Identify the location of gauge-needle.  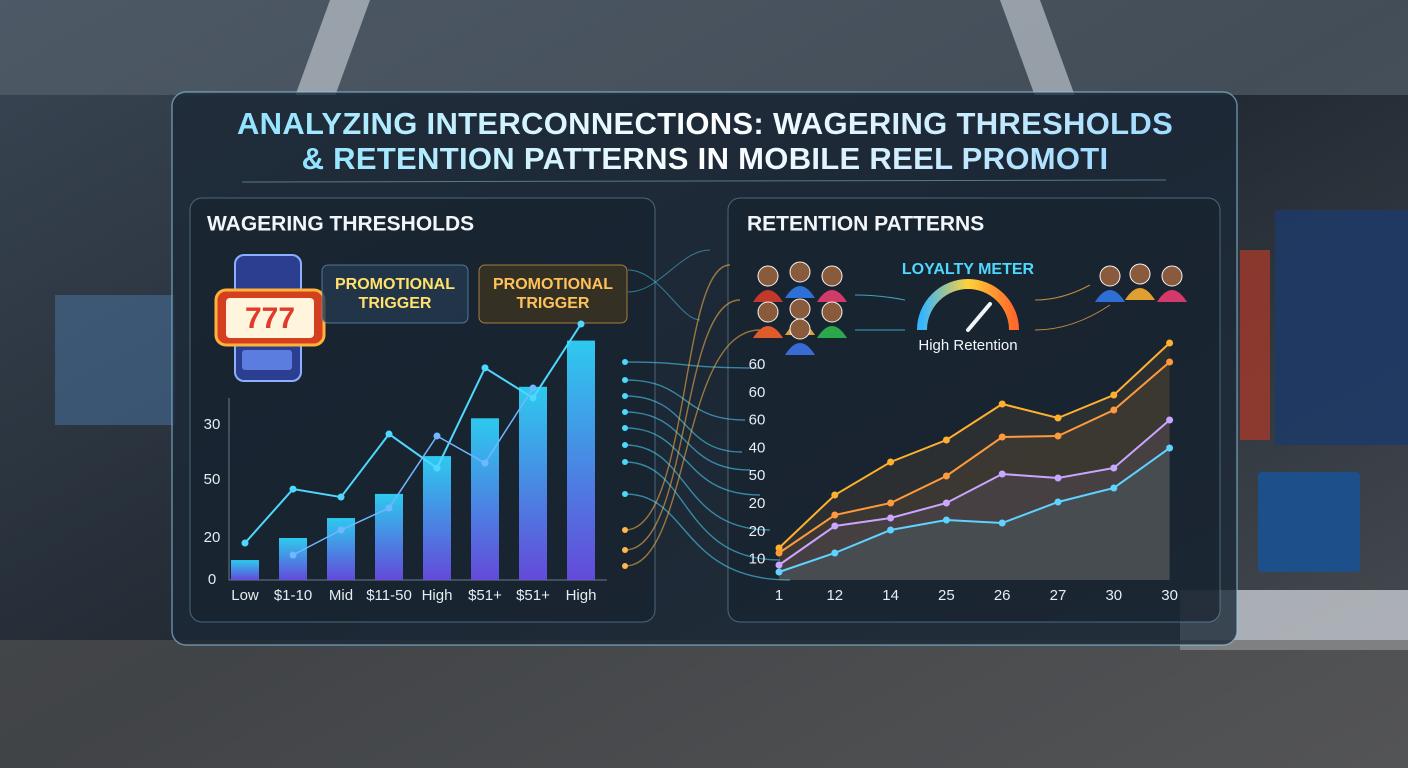
(979, 317).